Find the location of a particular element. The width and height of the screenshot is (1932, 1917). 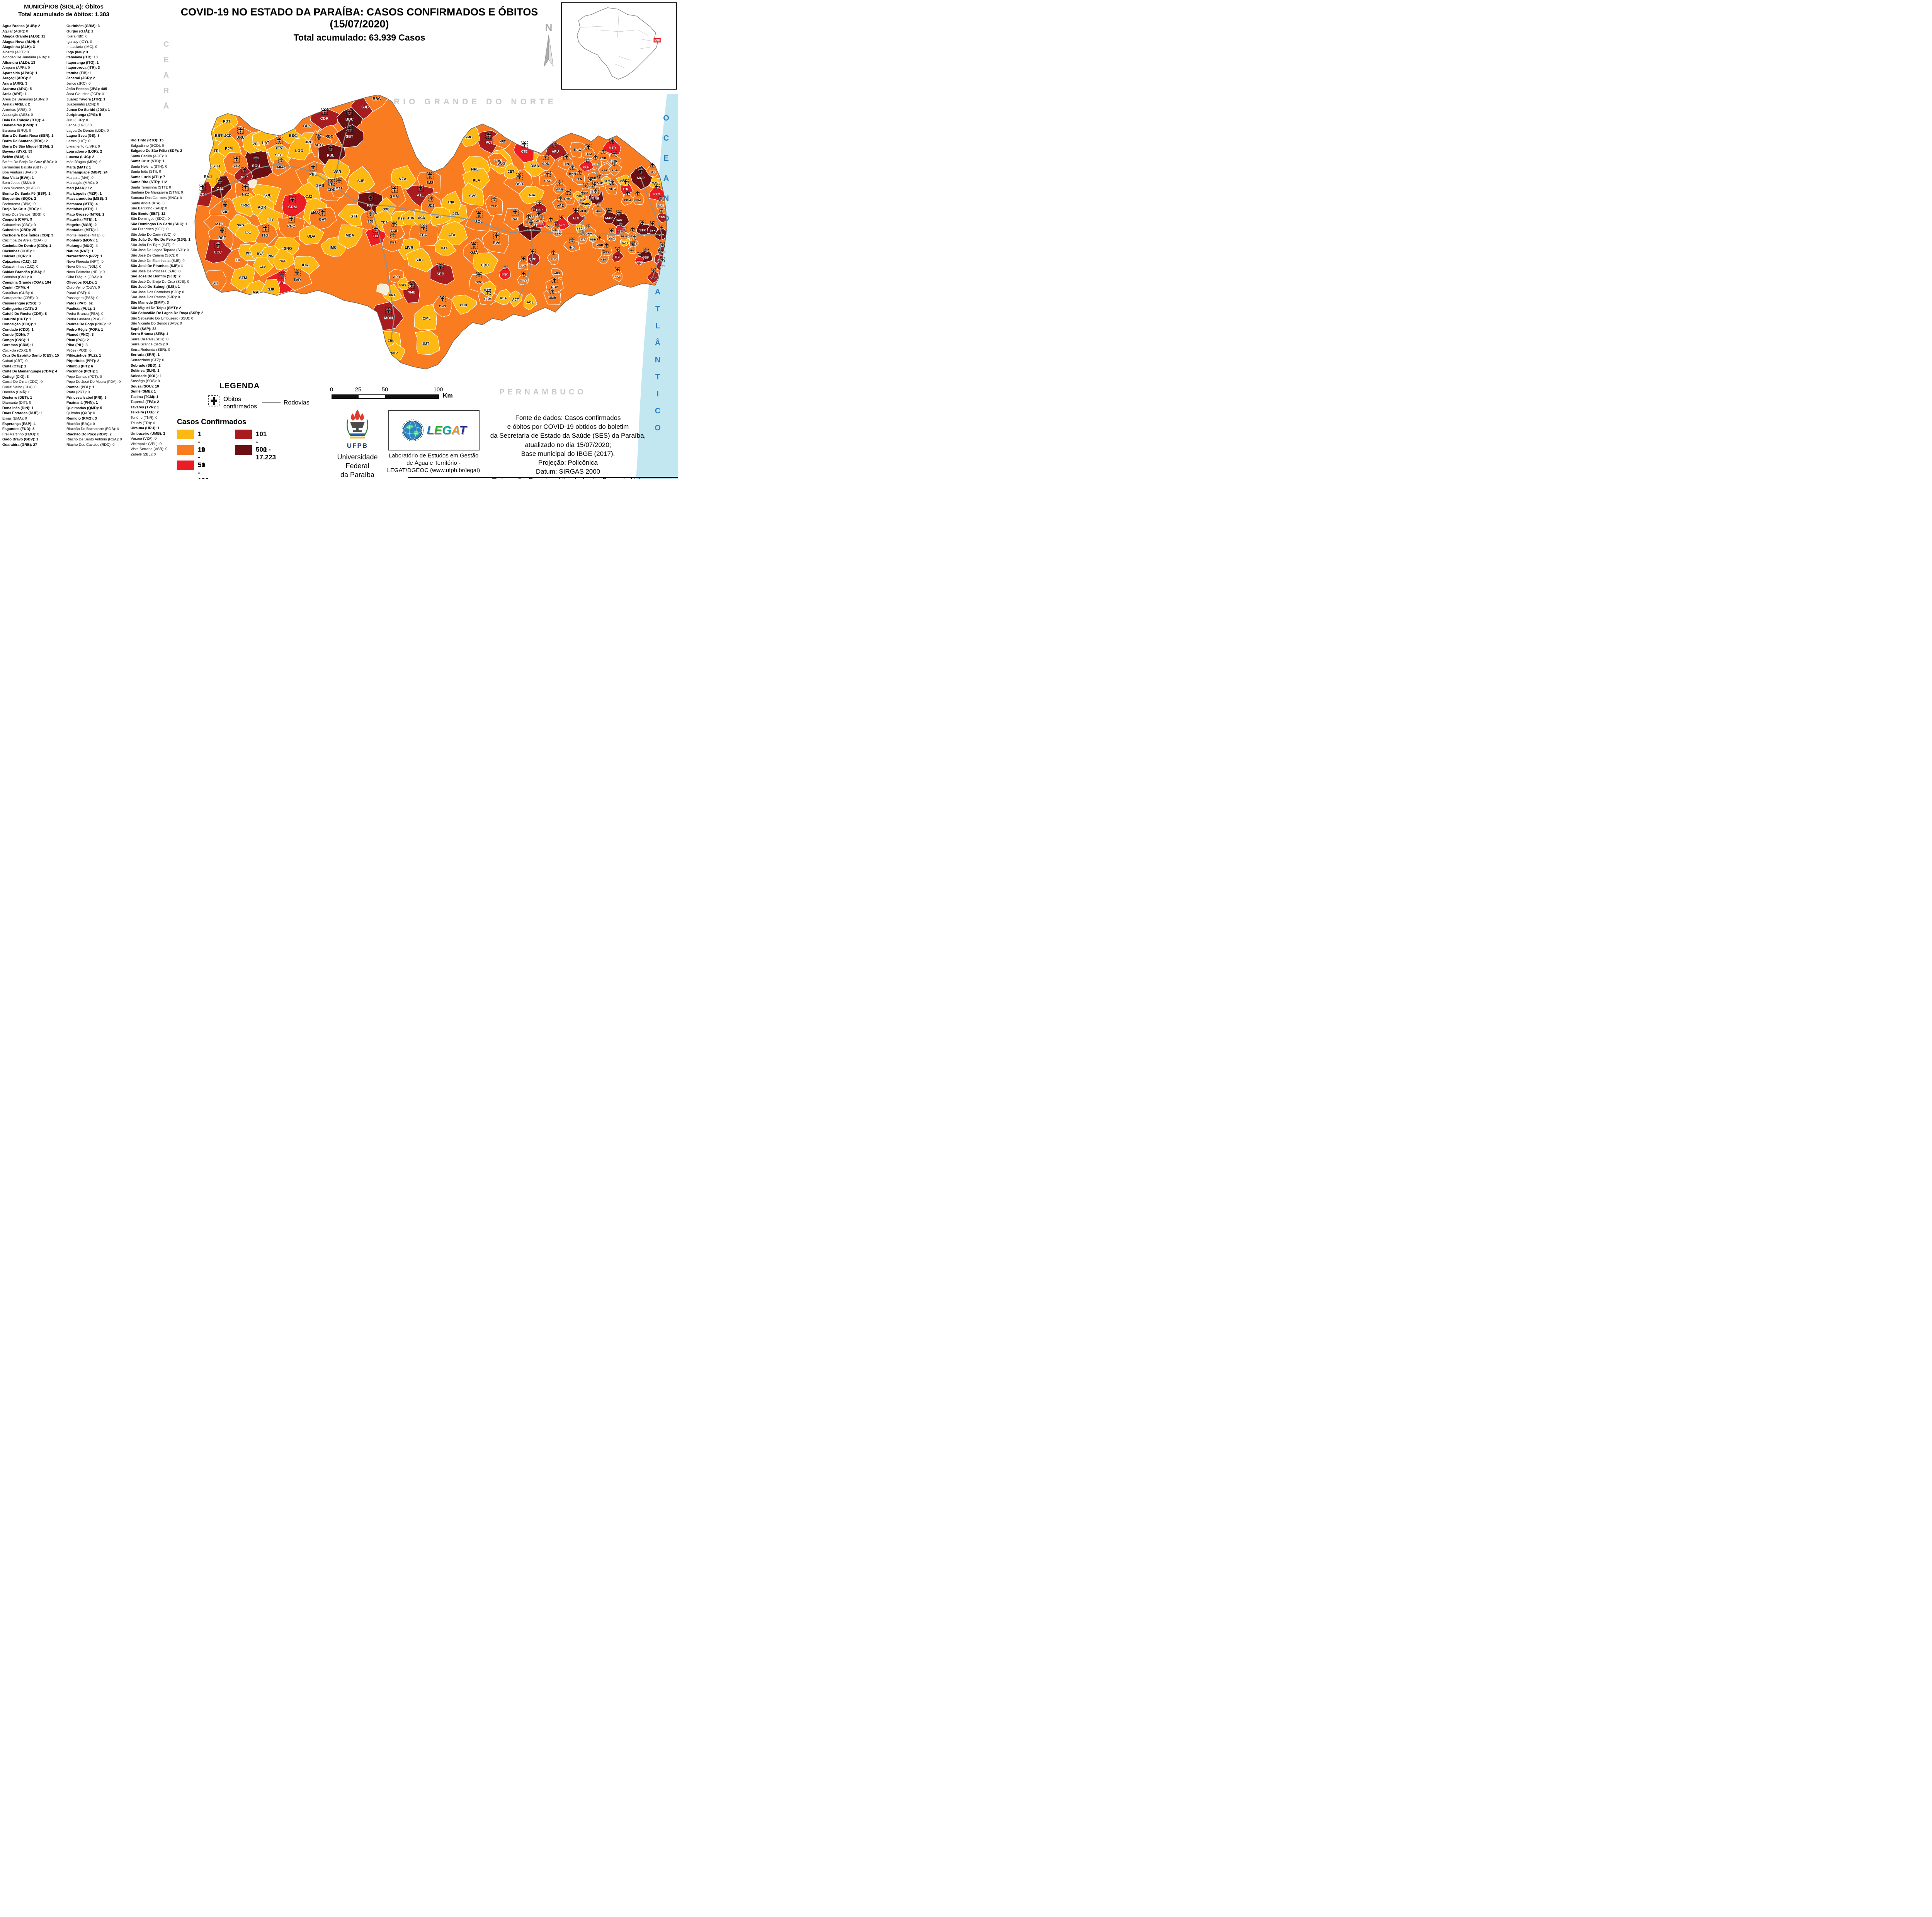

municipio-list-item: Aparecida (APAC): 1 is located at coordinates (19, 73).